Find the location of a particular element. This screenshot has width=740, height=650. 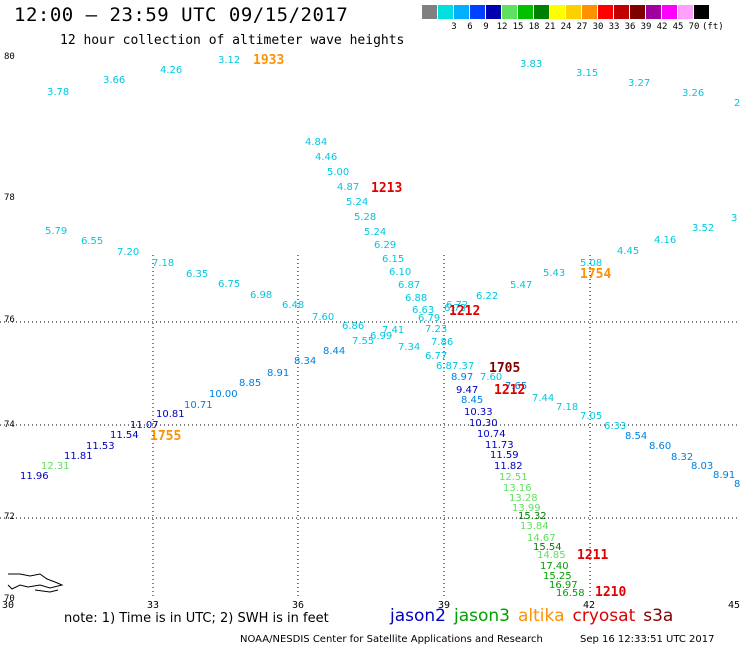

wave-height-value: 10.71 is located at coordinates (198, 405).